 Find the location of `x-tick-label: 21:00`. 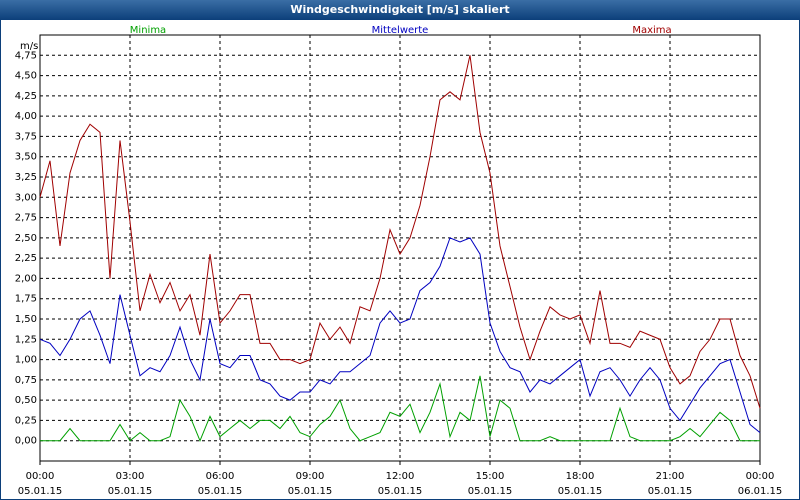

x-tick-label: 21:00 is located at coordinates (670, 476).